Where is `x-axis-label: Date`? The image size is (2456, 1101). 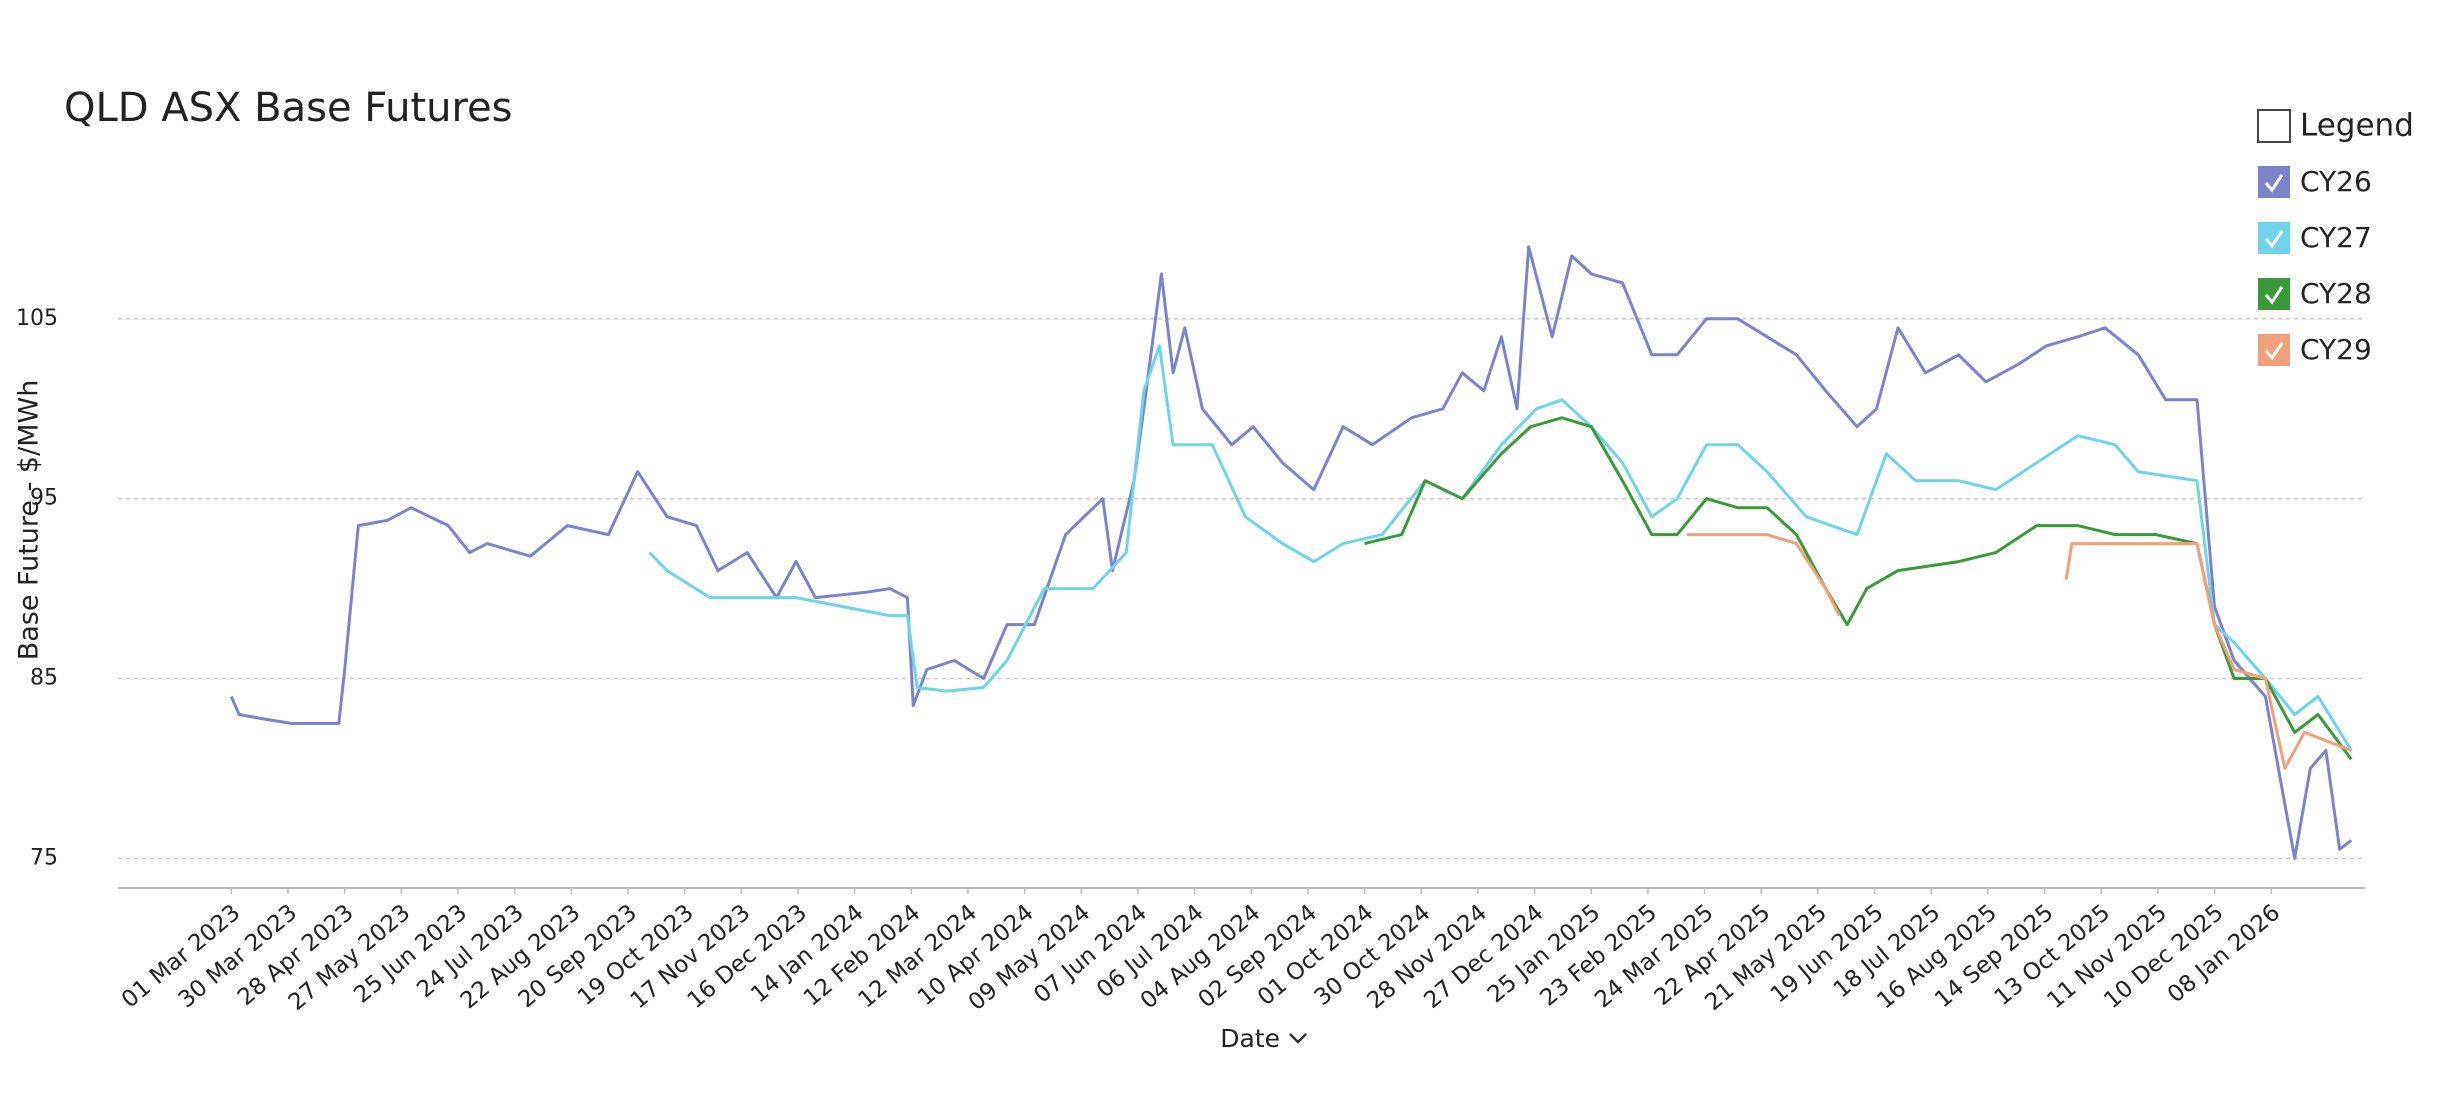
x-axis-label: Date is located at coordinates (1250, 1038).